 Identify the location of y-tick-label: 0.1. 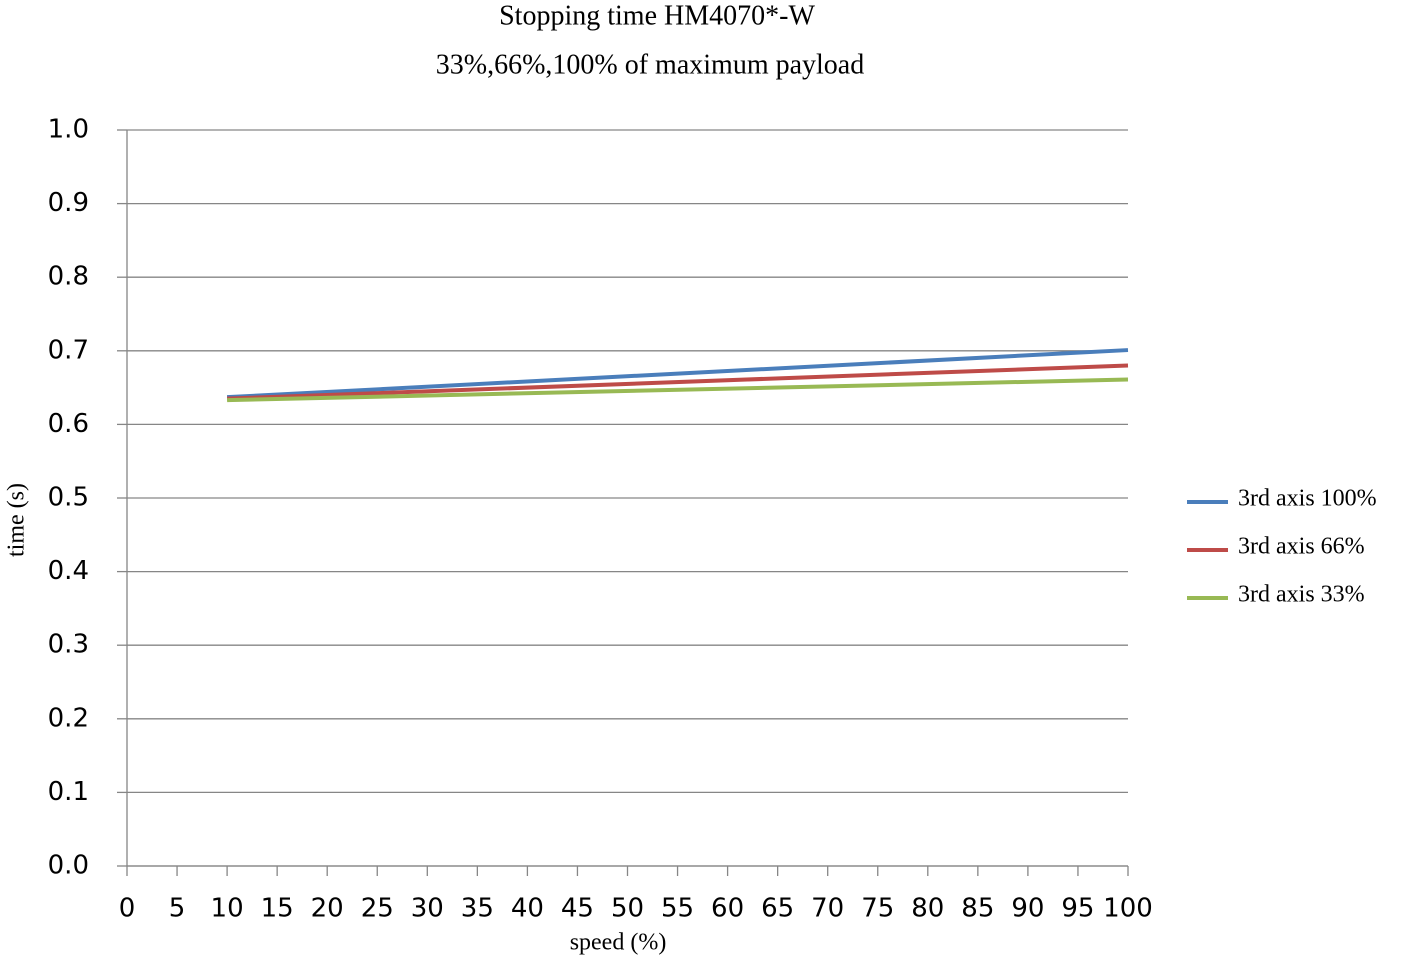
(68, 792).